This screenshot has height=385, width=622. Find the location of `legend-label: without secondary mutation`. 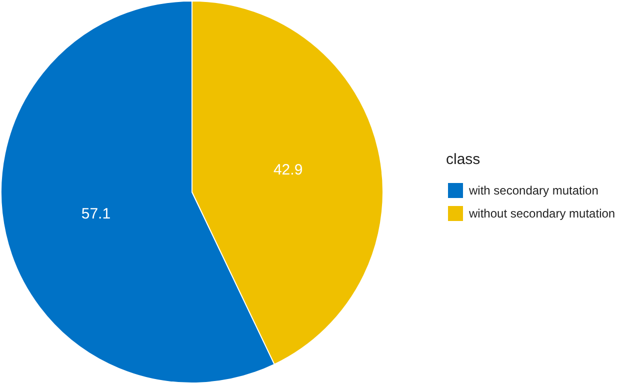

legend-label: without secondary mutation is located at coordinates (542, 213).